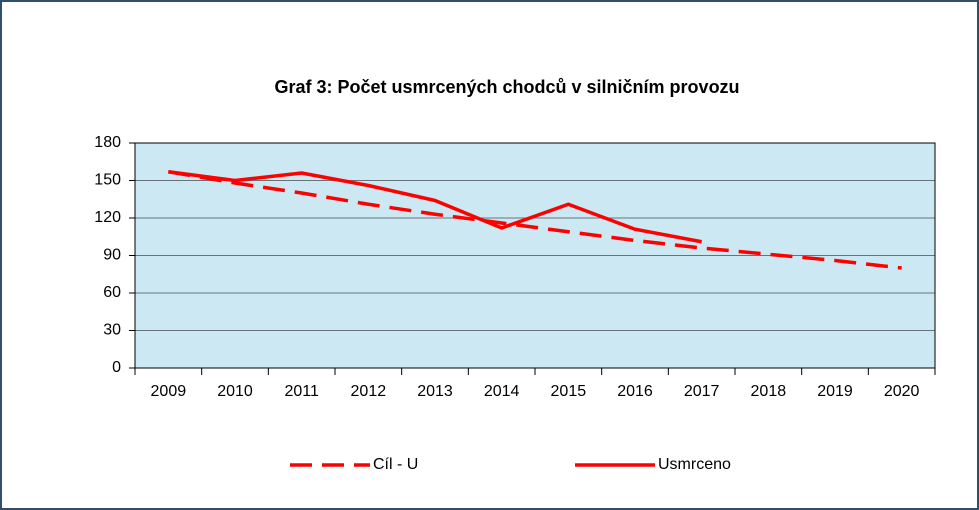  I want to click on x-tick-label: 2019, so click(835, 391).